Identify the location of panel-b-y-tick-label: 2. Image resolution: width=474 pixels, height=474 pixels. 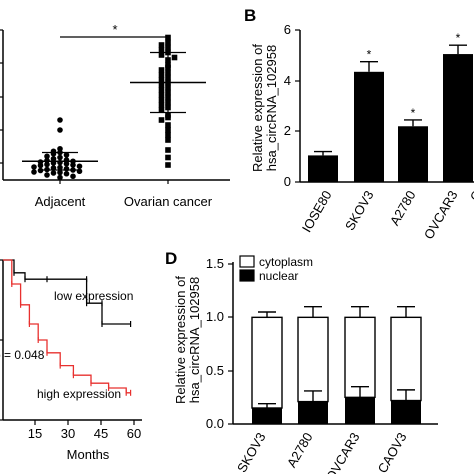
(287, 130).